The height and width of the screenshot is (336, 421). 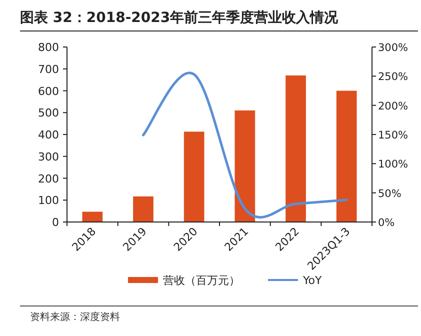 What do you see at coordinates (48, 201) in the screenshot?
I see `y-tick-label: 100` at bounding box center [48, 201].